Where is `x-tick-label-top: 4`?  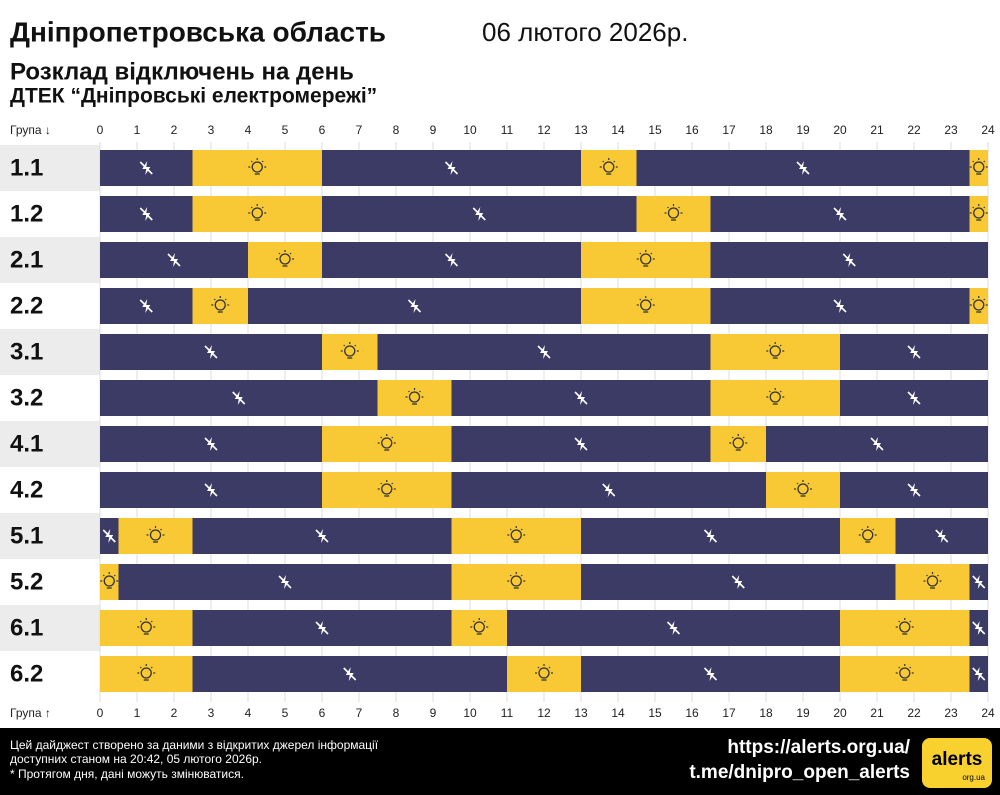
x-tick-label-top: 4 is located at coordinates (248, 130).